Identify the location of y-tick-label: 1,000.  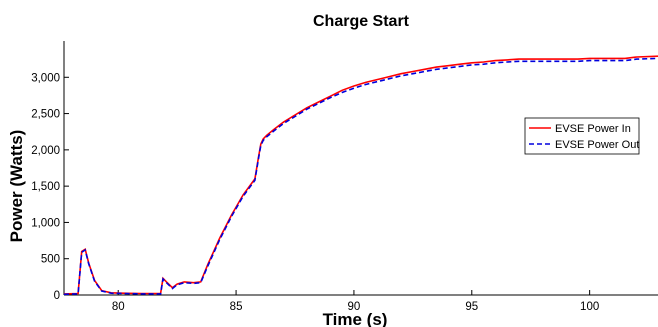
(45, 223).